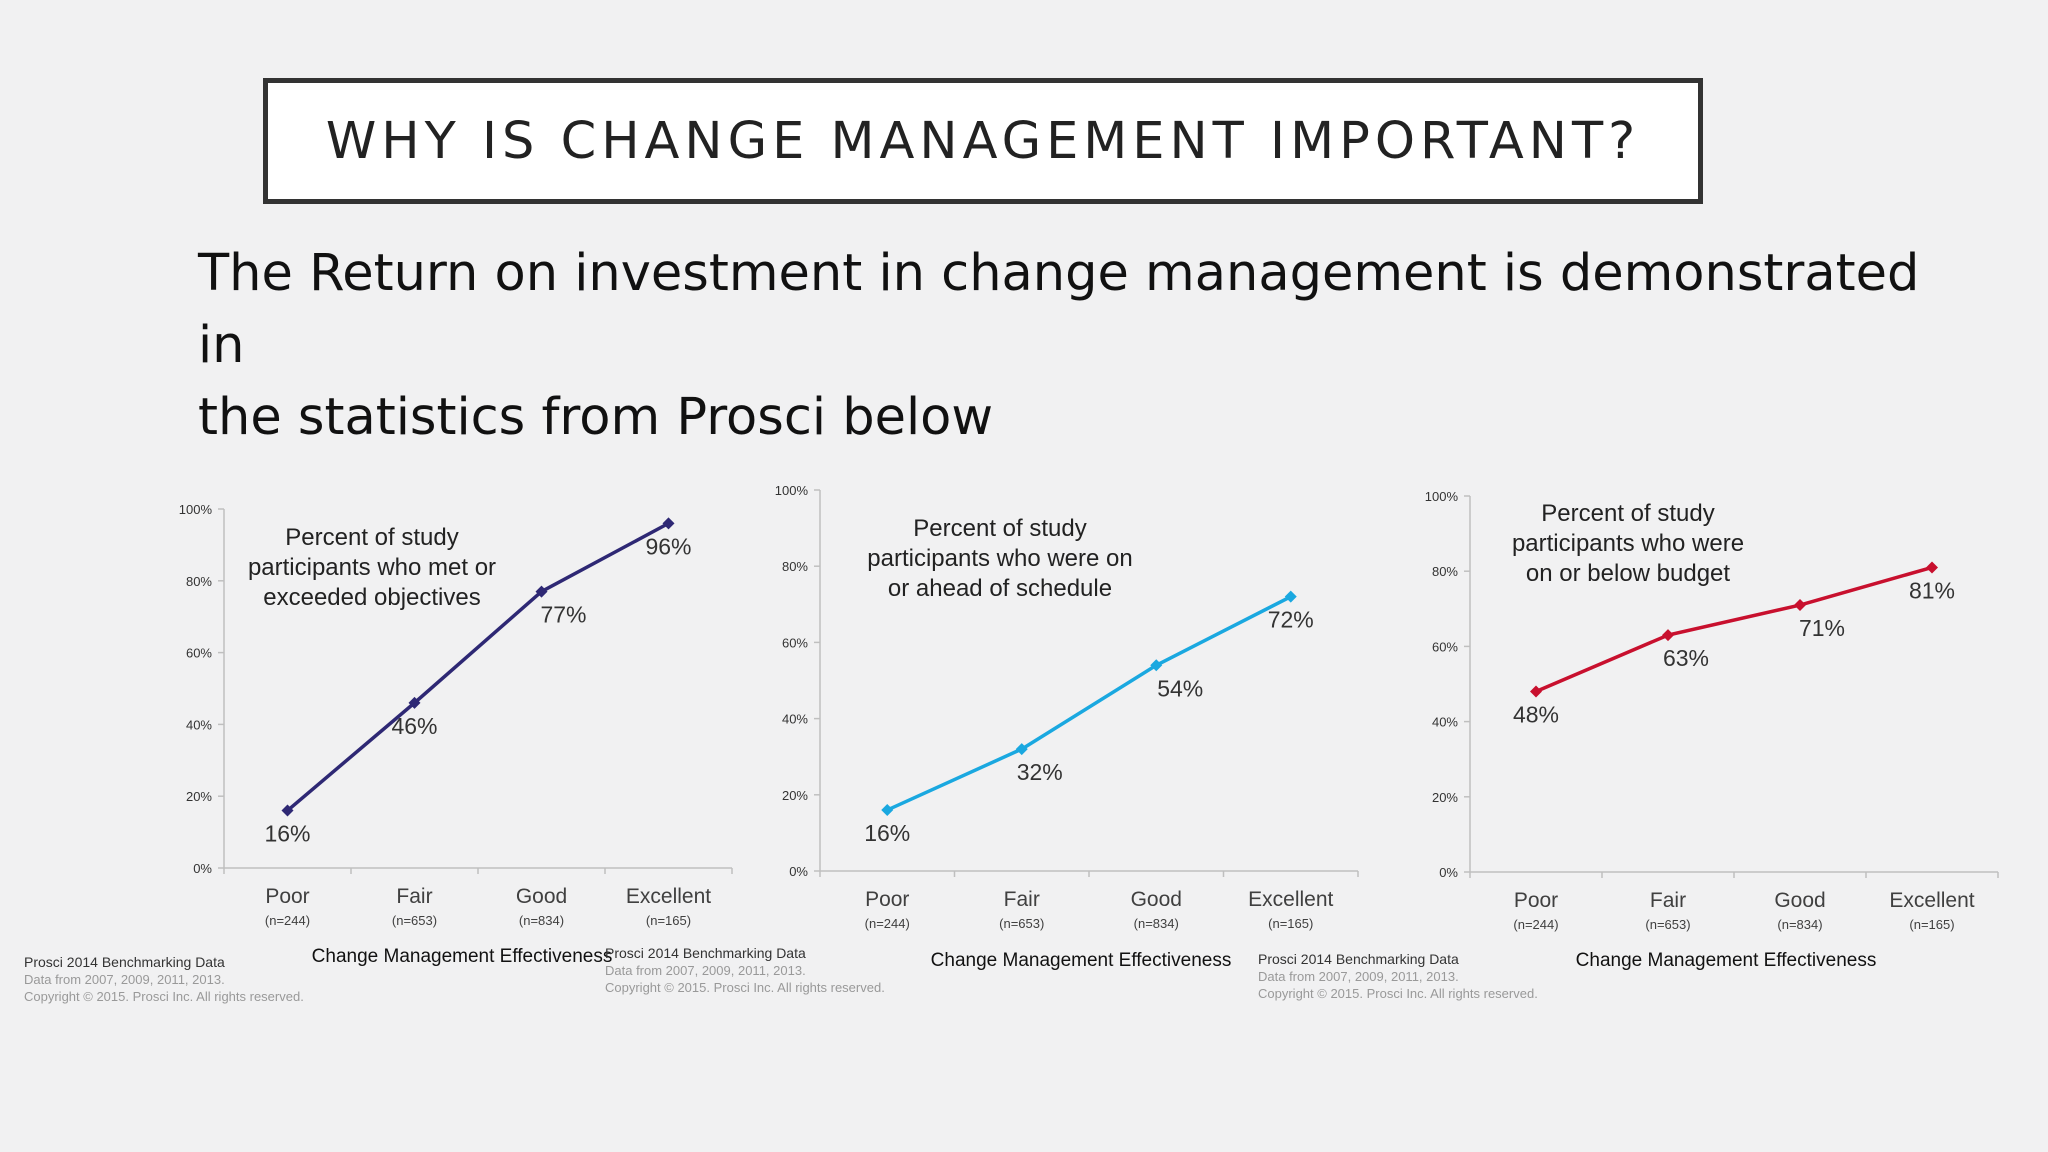 The height and width of the screenshot is (1152, 2048). I want to click on chart-3-x-tick-note: (n=244), so click(1535, 924).